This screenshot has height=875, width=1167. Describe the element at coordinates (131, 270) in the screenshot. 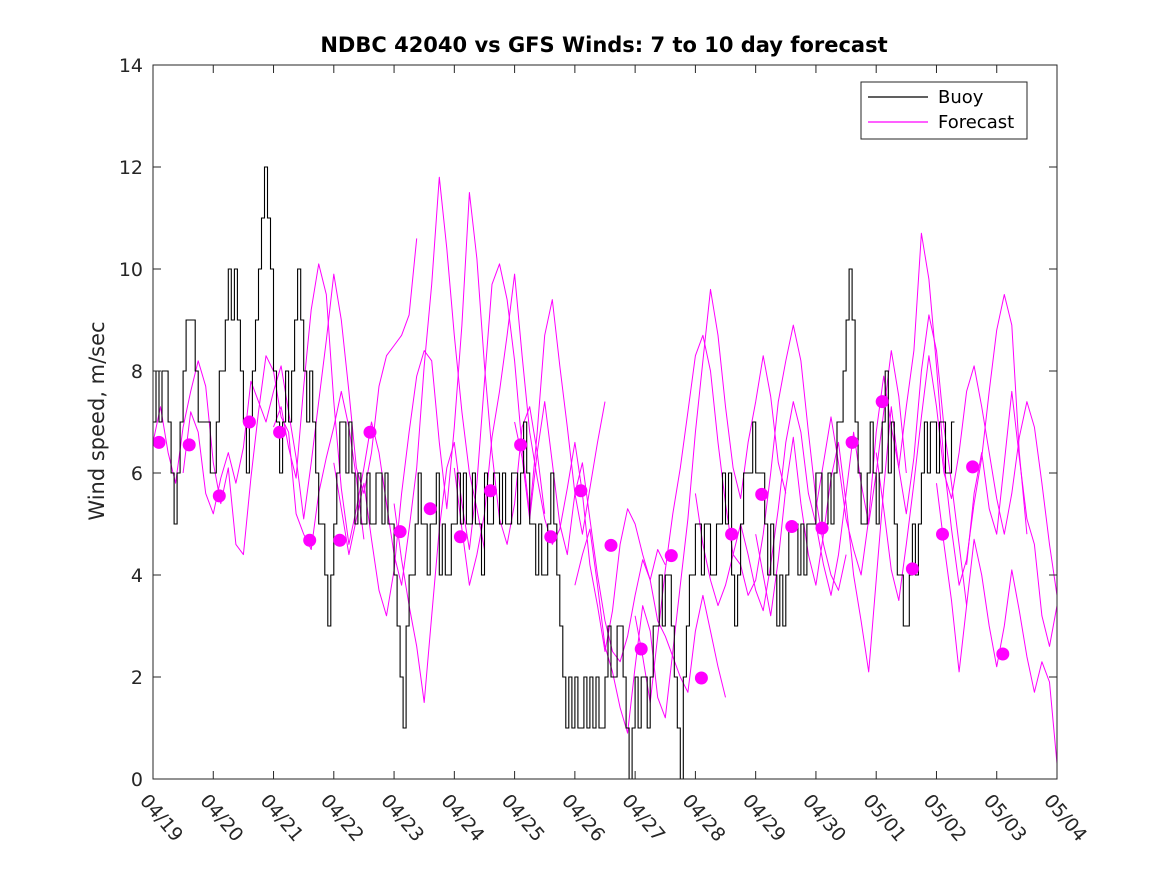

I see `y-tick-label-10: 10` at that location.